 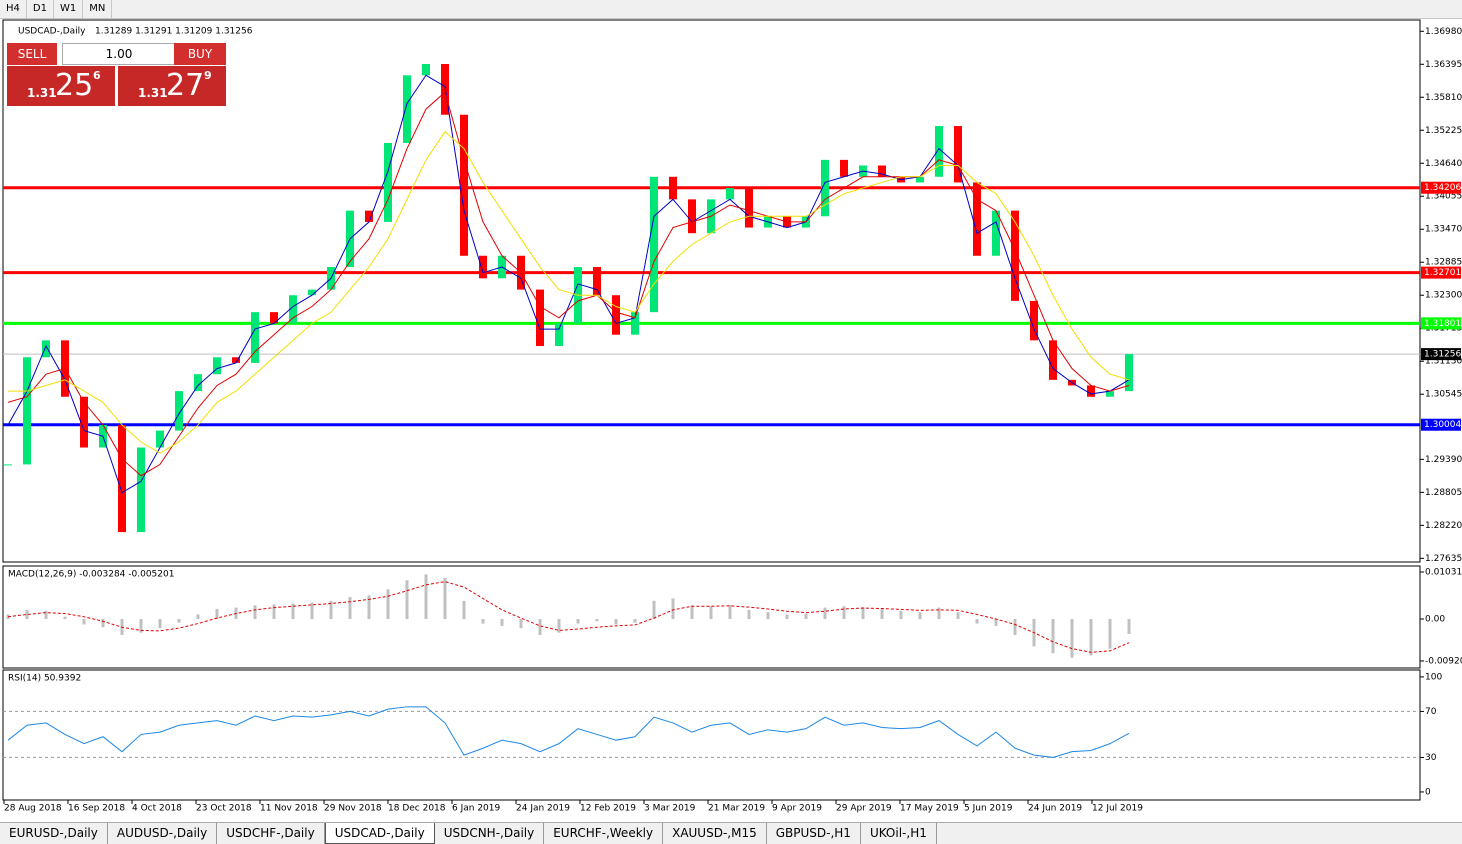 What do you see at coordinates (1443, 98) in the screenshot?
I see `y-tick-label: 1.35810` at bounding box center [1443, 98].